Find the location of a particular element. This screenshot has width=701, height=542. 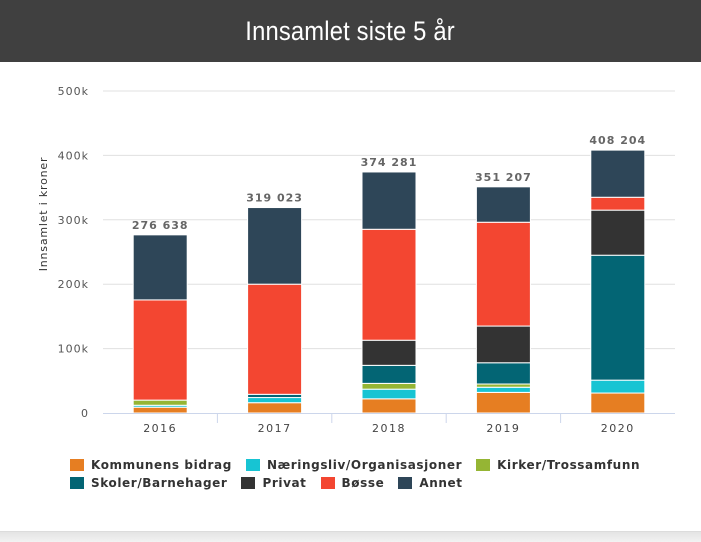

y-tick-label: 300k is located at coordinates (73, 220).